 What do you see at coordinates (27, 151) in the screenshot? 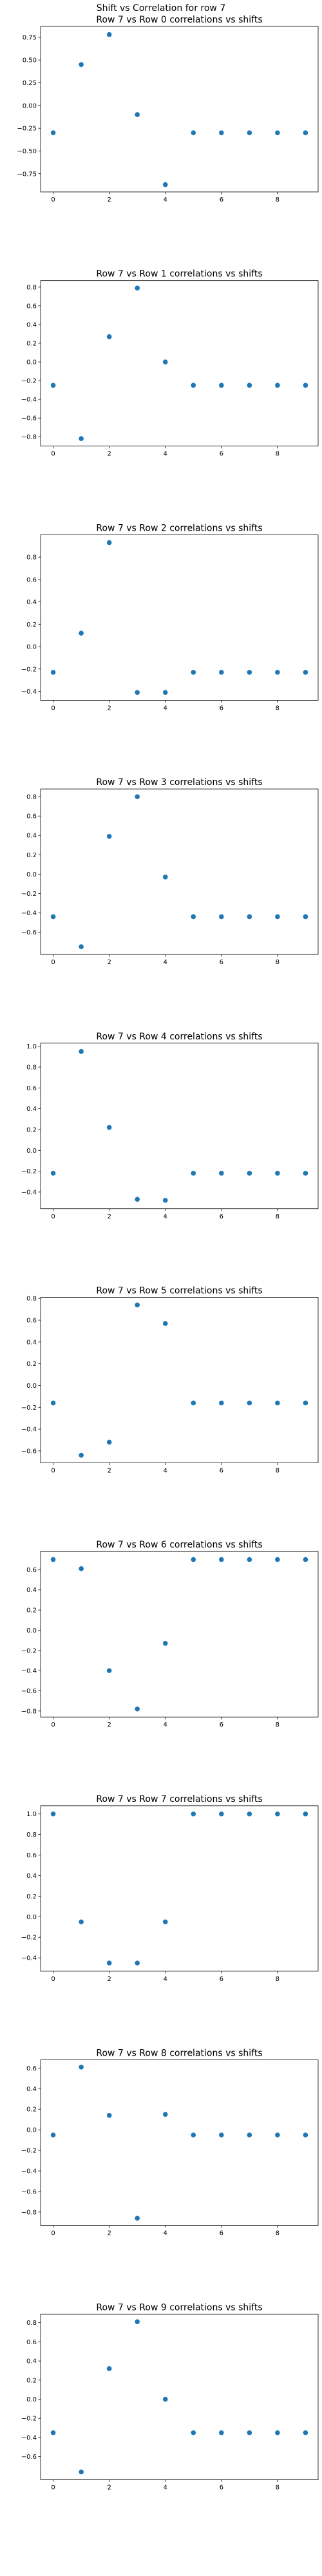
I see `y-tick-label: −0.50` at bounding box center [27, 151].